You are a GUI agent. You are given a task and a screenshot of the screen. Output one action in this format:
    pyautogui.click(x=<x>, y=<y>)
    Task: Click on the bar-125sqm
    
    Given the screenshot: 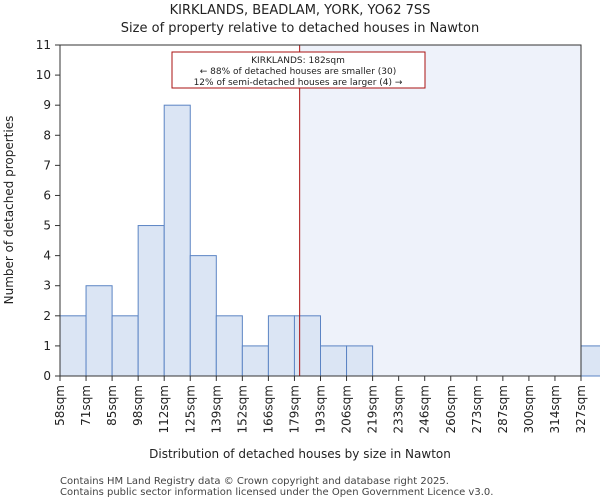 What is the action you would take?
    pyautogui.click(x=203, y=316)
    